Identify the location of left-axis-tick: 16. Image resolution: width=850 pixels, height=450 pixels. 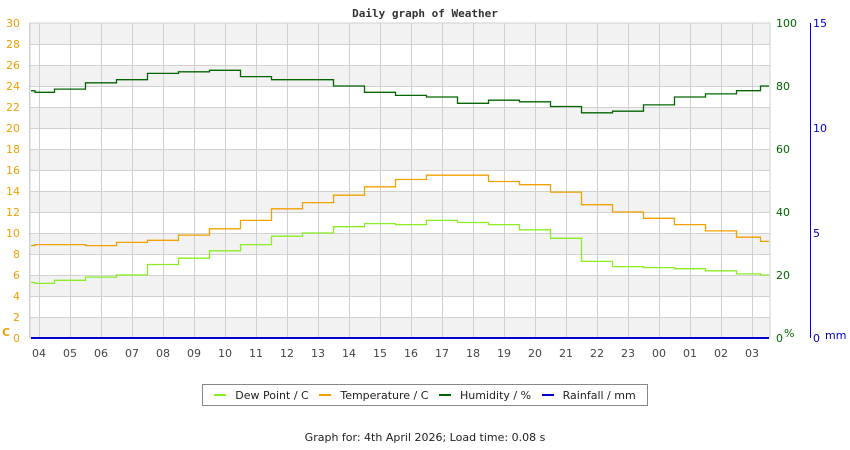
(13, 170).